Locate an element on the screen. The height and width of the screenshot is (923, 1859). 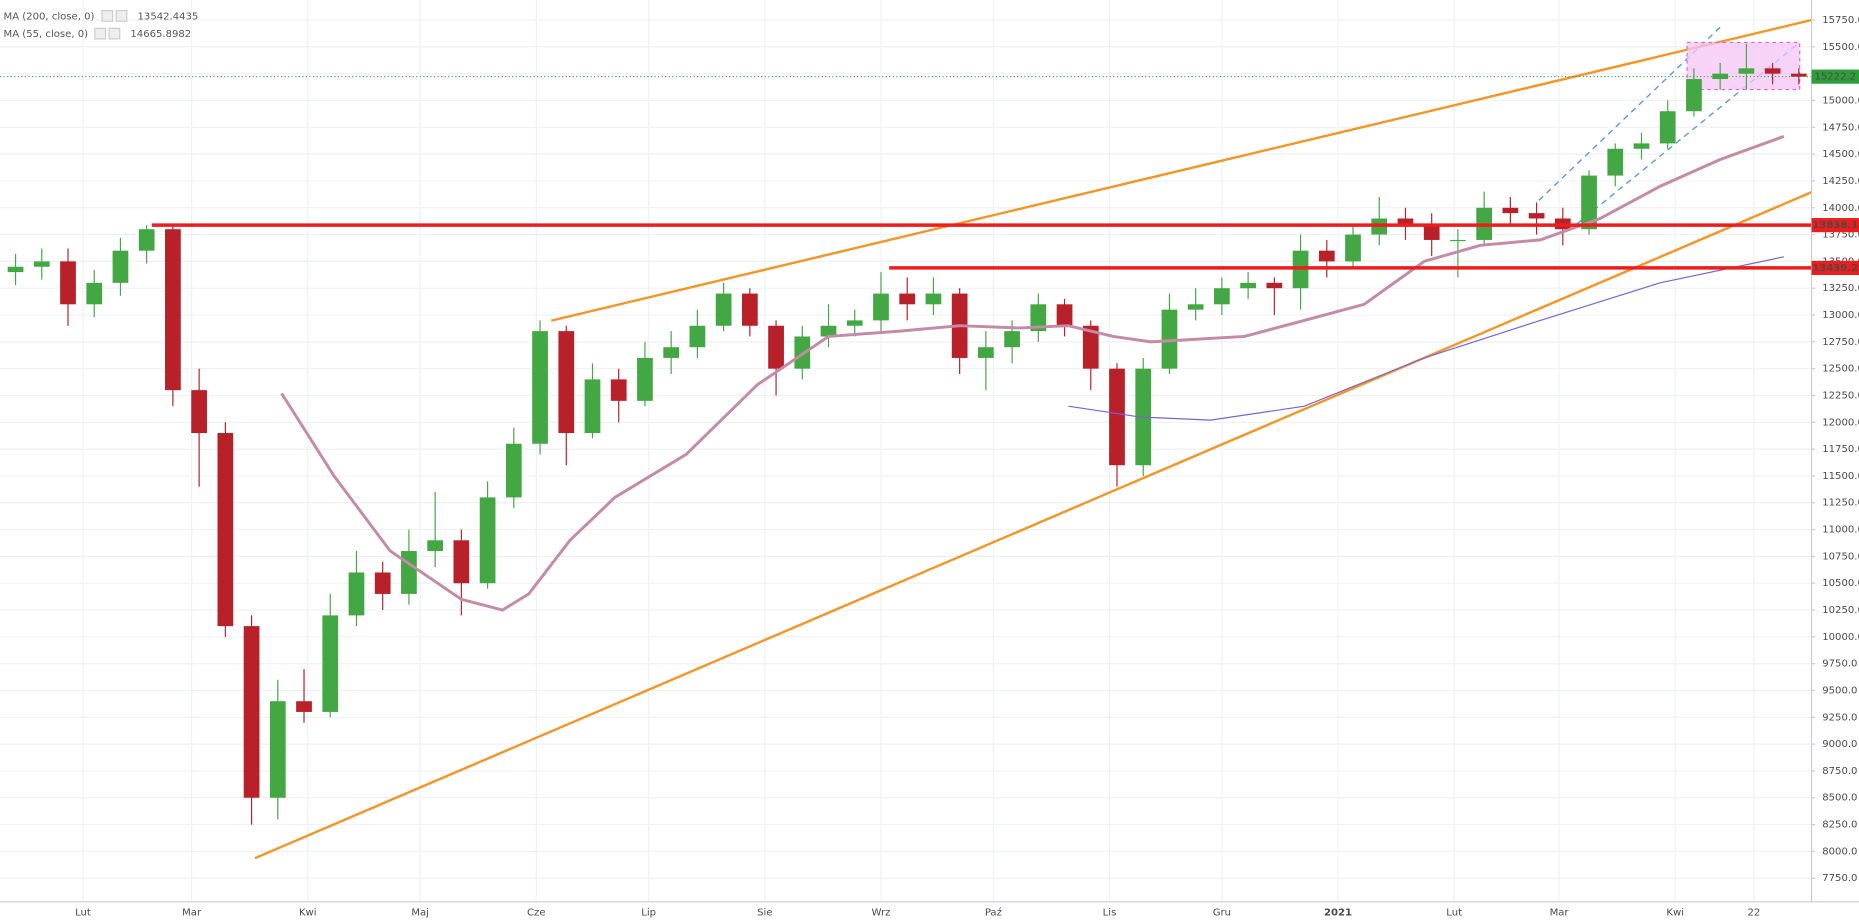
y-tick-label: 8000.0 is located at coordinates (1839, 851).